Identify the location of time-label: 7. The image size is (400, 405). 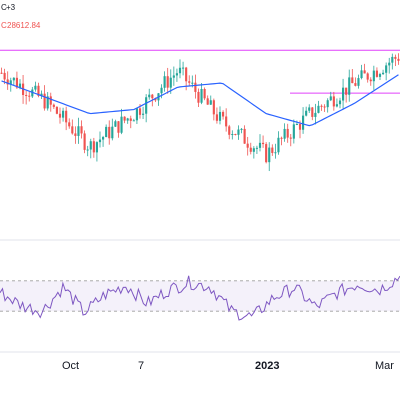
(141, 366).